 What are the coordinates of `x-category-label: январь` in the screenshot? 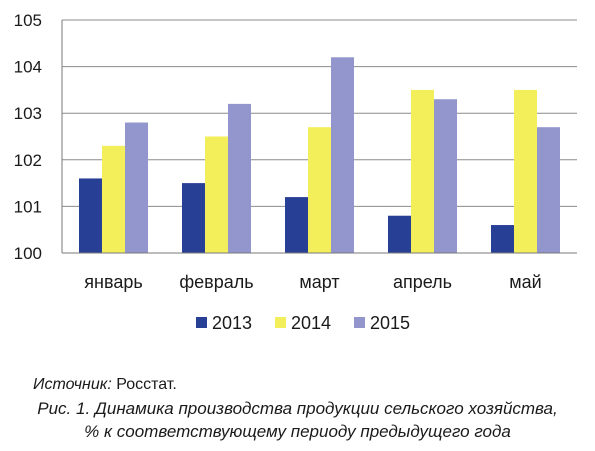 It's located at (113, 282).